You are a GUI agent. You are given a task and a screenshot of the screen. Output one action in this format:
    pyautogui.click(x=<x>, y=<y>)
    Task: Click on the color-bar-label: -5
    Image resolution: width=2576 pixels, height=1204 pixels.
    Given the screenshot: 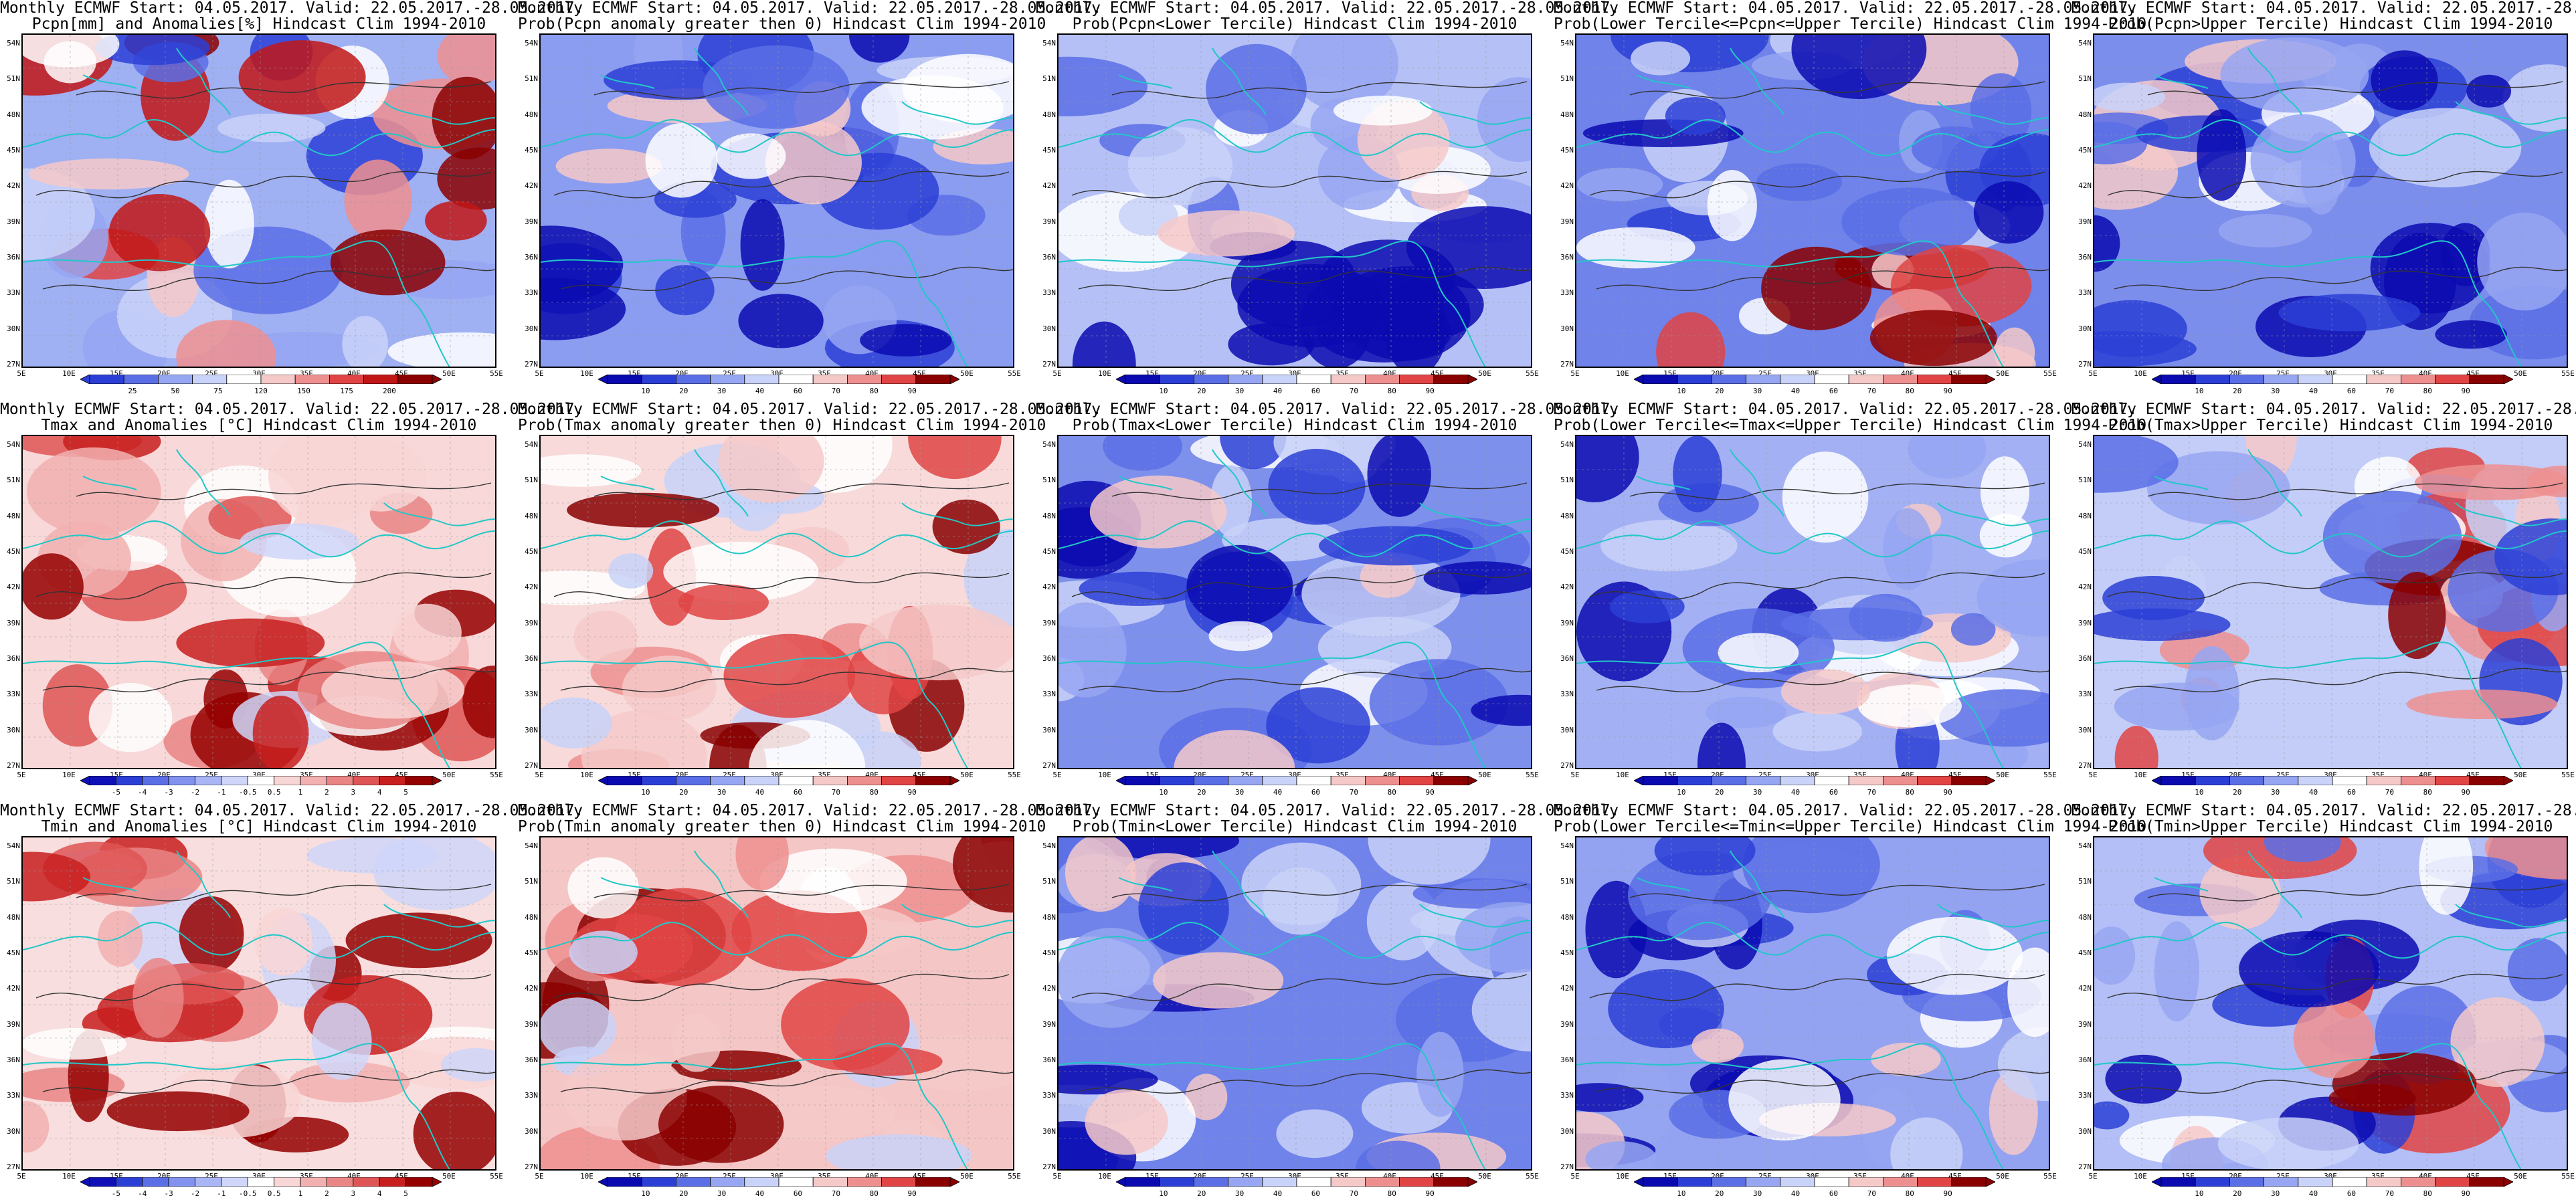 What is the action you would take?
    pyautogui.click(x=115, y=1193)
    